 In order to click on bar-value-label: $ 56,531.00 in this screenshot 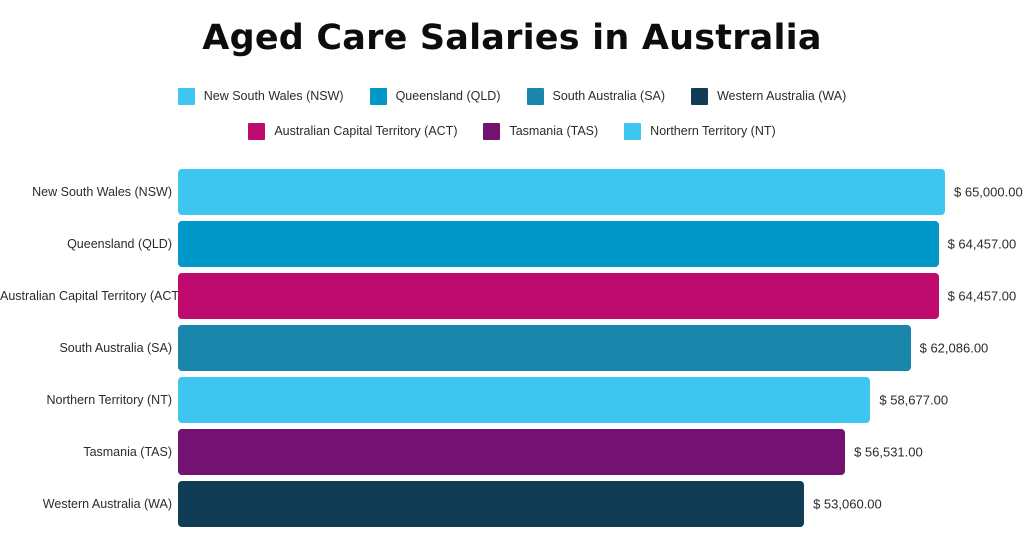, I will do `click(888, 452)`.